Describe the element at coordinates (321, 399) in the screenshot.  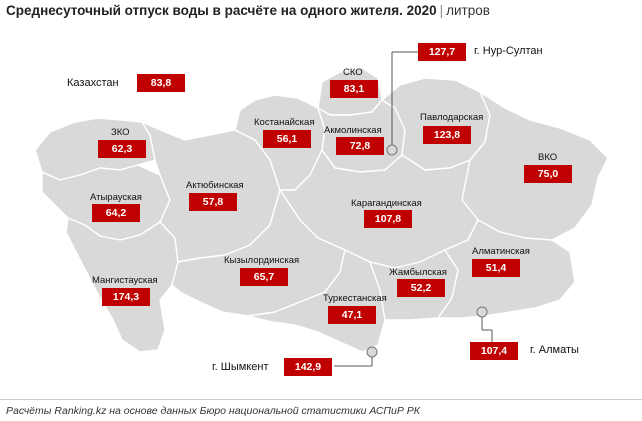
I see `footer-divider` at that location.